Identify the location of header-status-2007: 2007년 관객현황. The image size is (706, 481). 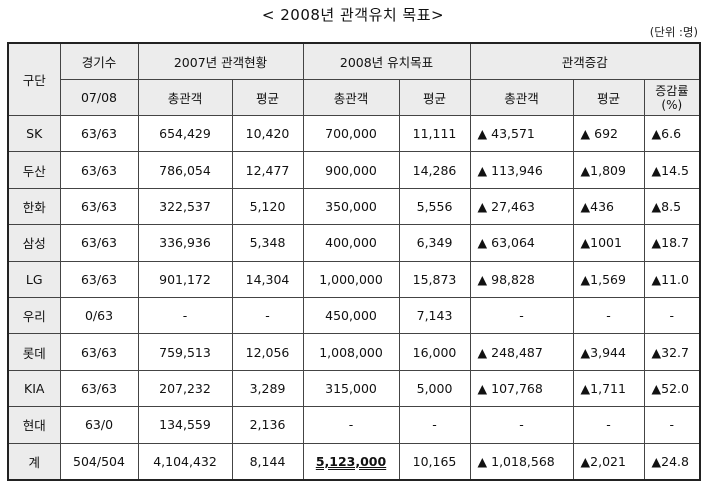
(220, 61).